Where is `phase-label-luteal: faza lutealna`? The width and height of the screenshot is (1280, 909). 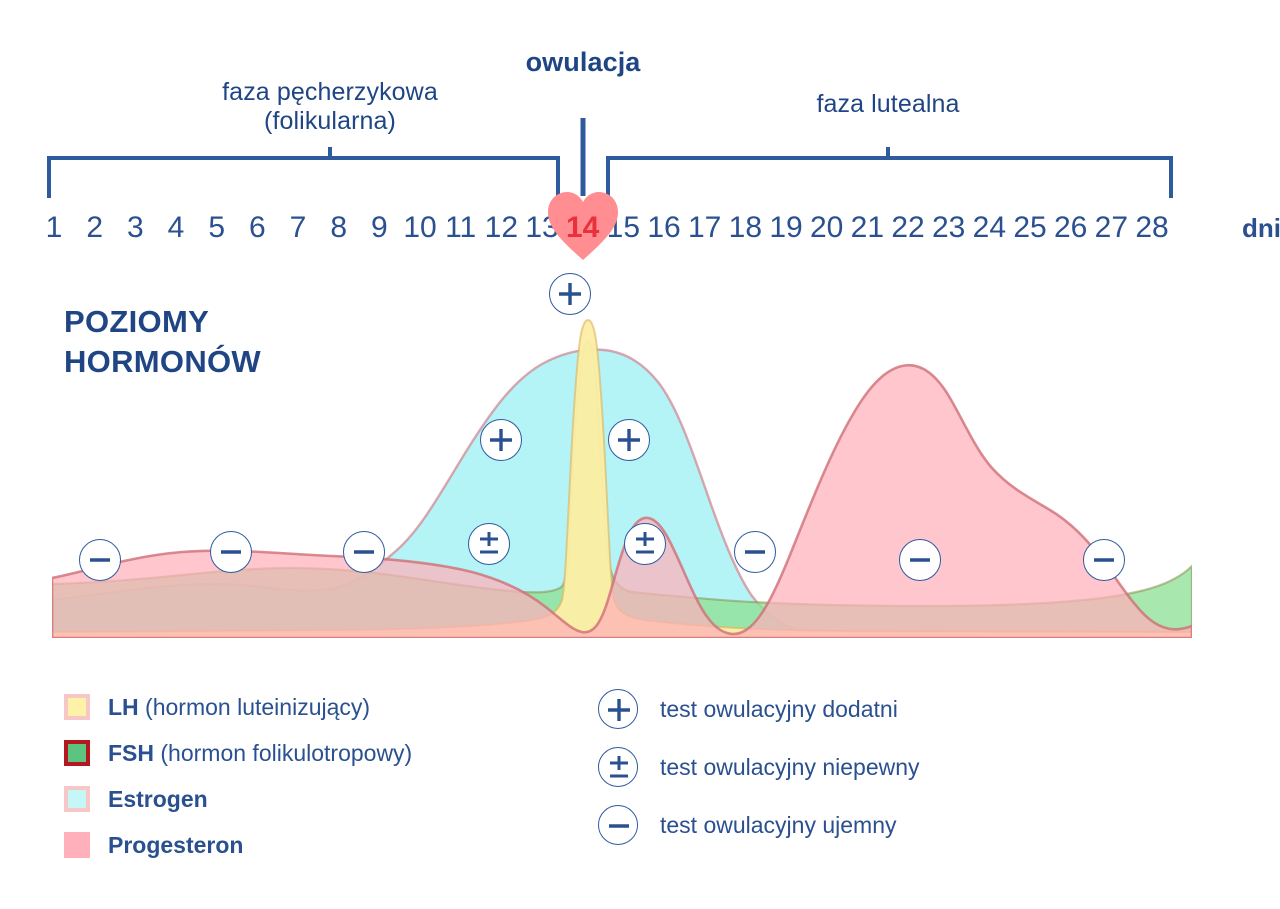 phase-label-luteal: faza lutealna is located at coordinates (888, 104).